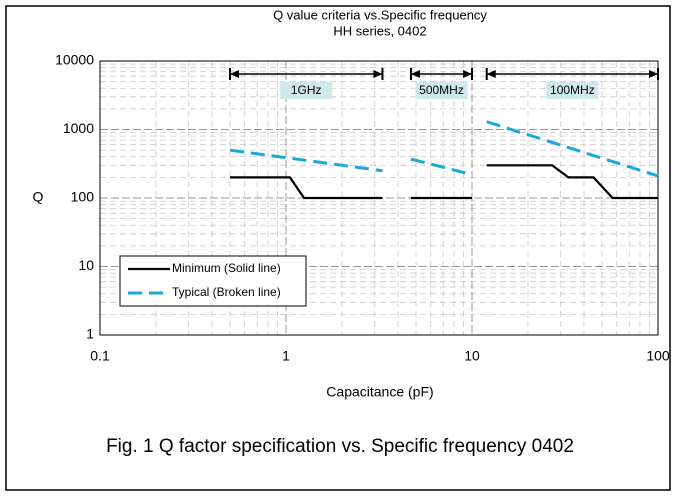  What do you see at coordinates (380, 14) in the screenshot?
I see `chart-title: Q value criteria vs.Specific frequency` at bounding box center [380, 14].